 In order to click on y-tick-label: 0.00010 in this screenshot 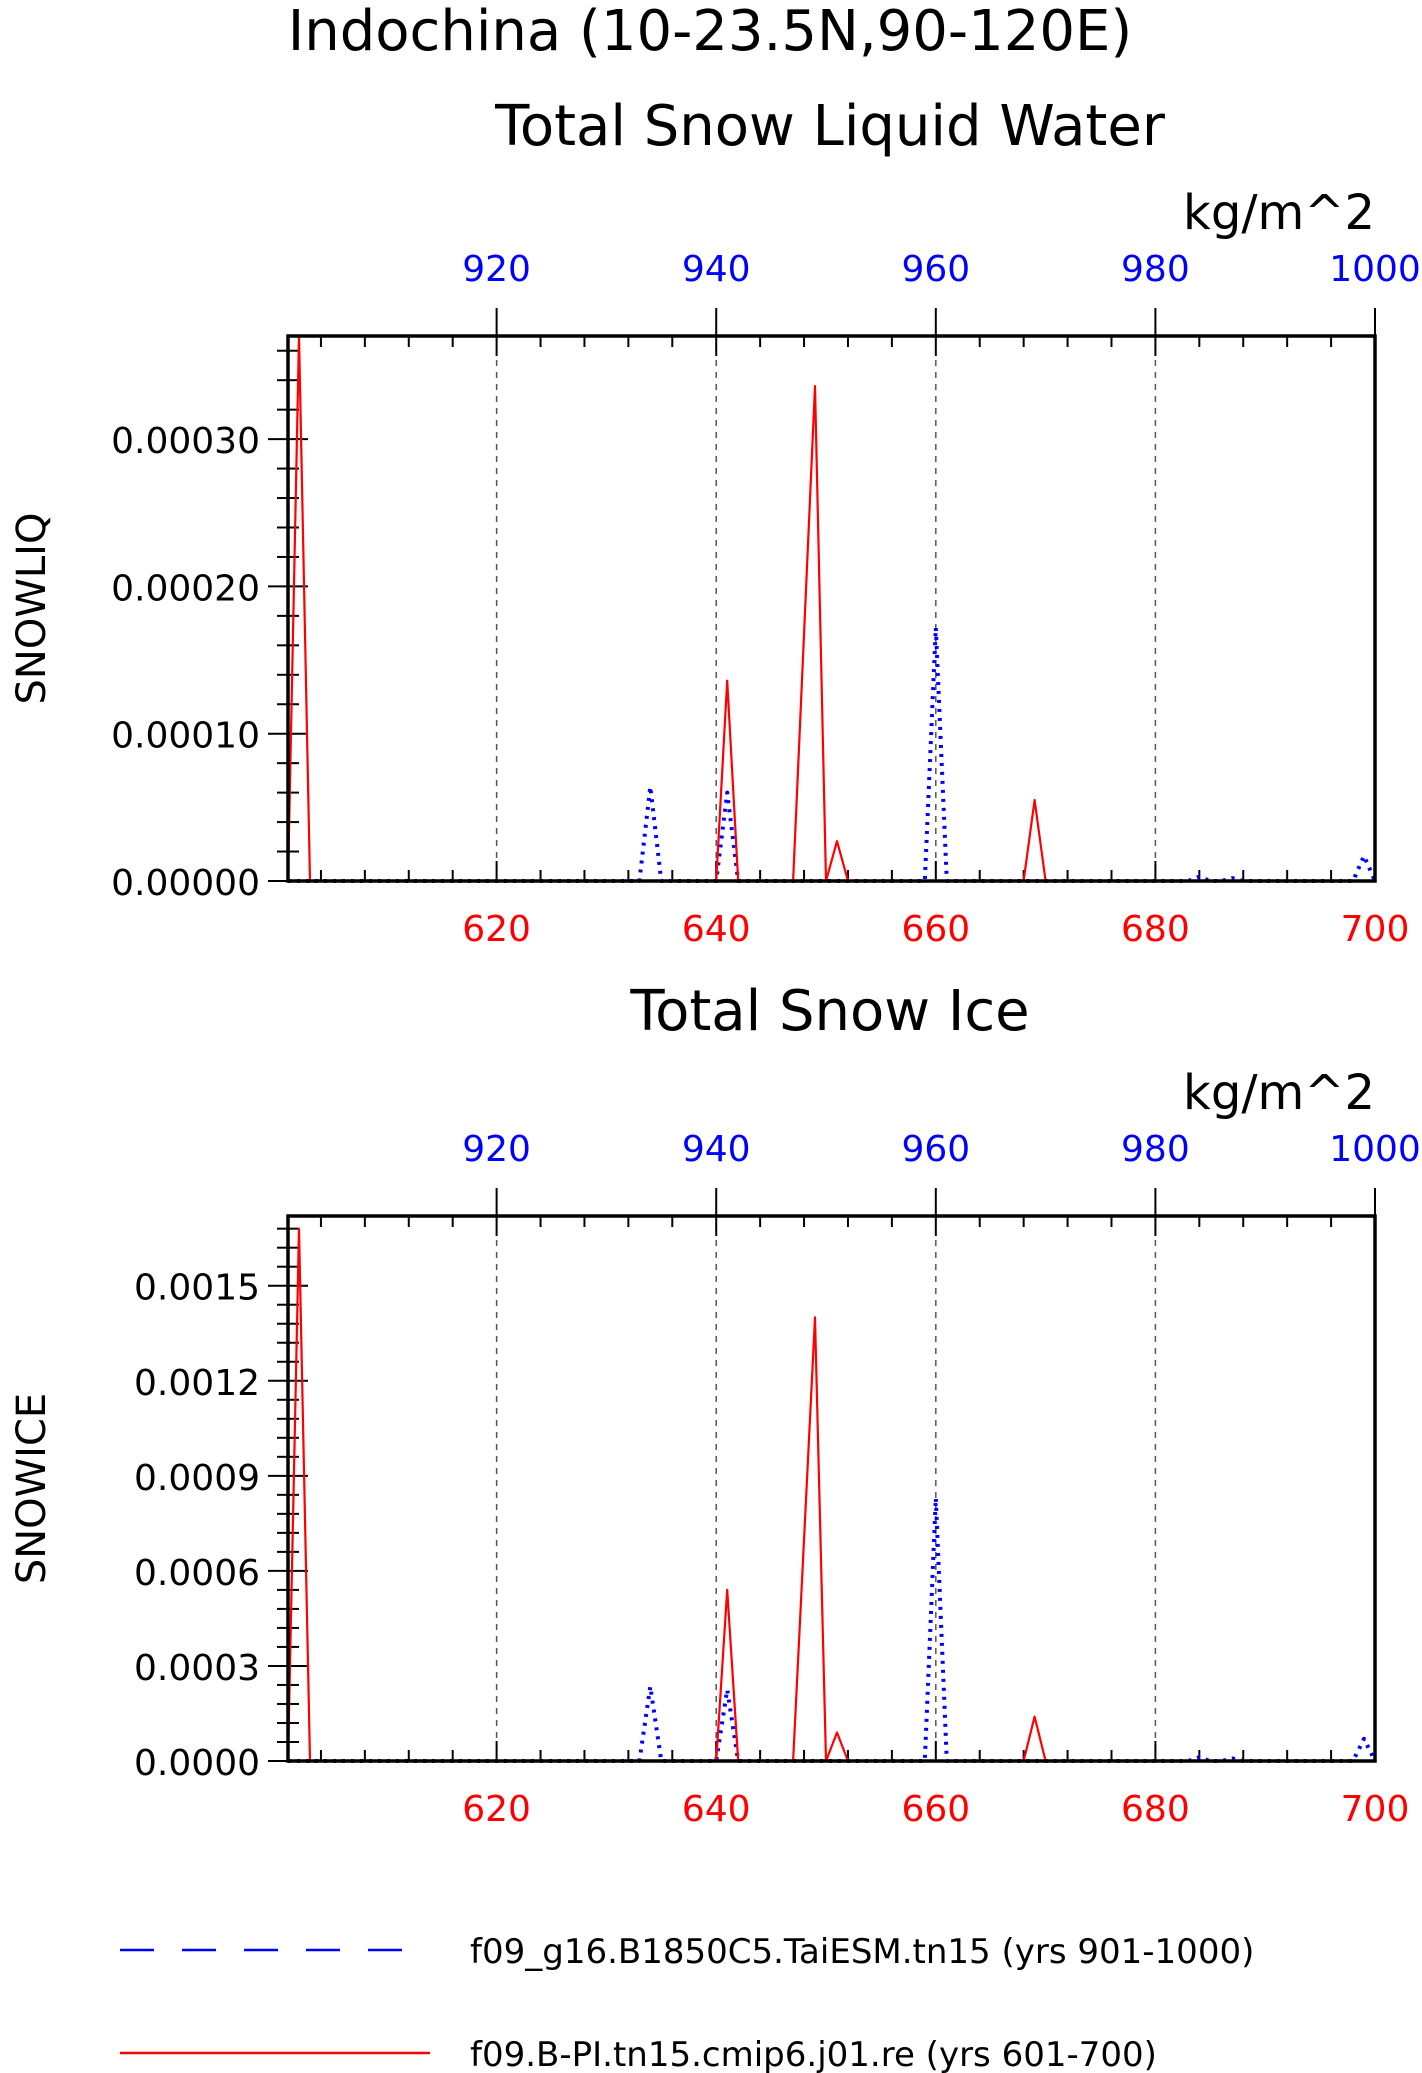, I will do `click(185, 736)`.